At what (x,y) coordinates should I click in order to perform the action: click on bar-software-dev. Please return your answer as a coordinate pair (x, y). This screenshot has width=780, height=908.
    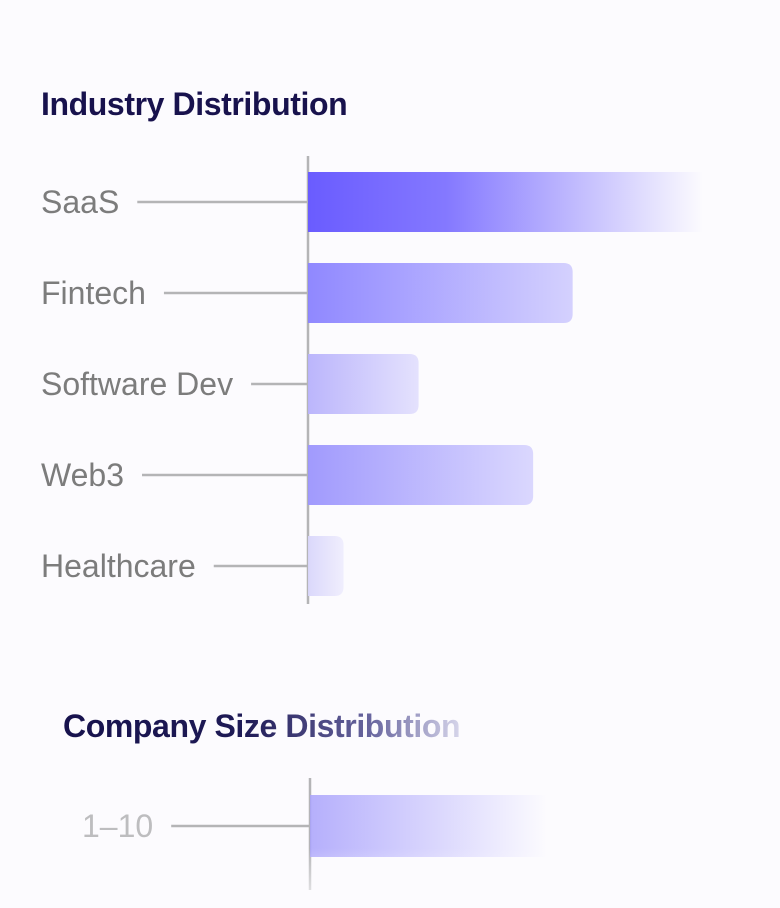
    Looking at the image, I should click on (363, 384).